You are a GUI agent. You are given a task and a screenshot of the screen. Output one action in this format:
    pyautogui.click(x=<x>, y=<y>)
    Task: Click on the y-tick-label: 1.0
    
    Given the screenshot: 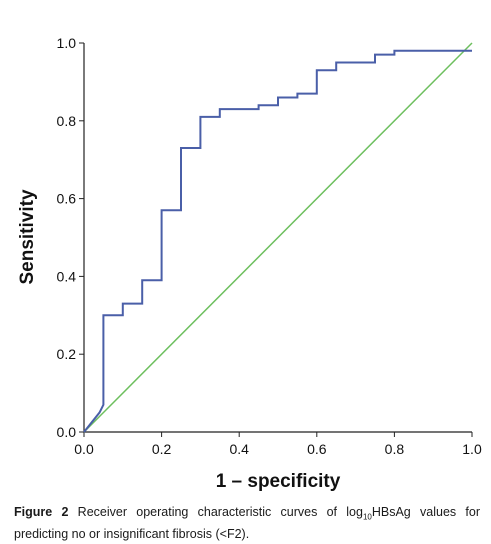 What is the action you would take?
    pyautogui.click(x=67, y=43)
    